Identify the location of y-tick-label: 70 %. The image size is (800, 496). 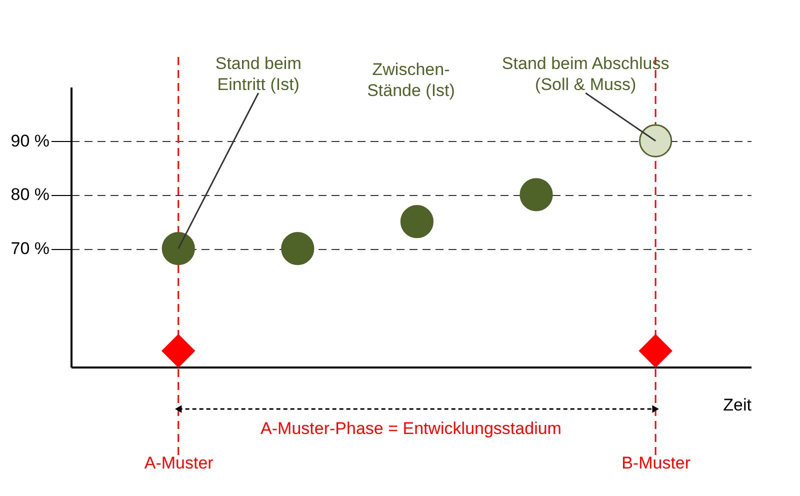
(30, 248).